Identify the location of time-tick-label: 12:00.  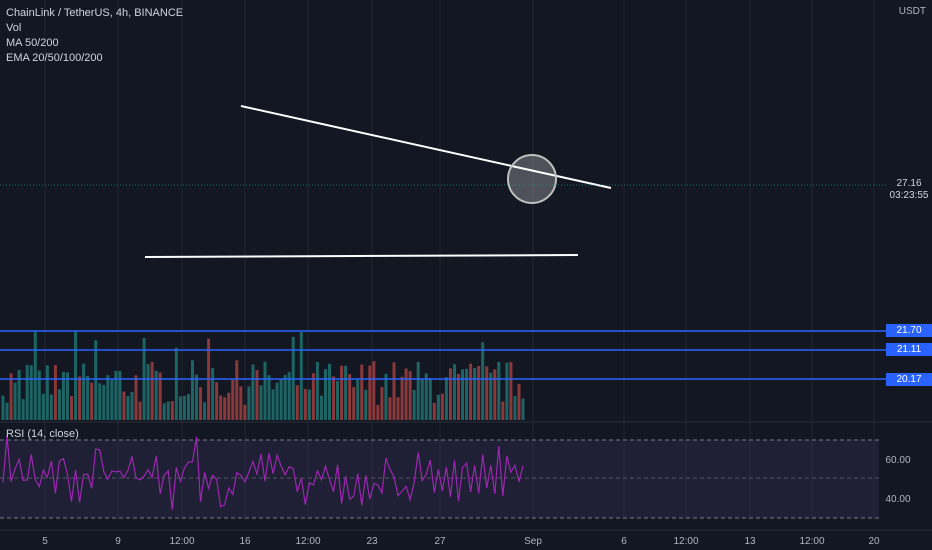
(307, 541).